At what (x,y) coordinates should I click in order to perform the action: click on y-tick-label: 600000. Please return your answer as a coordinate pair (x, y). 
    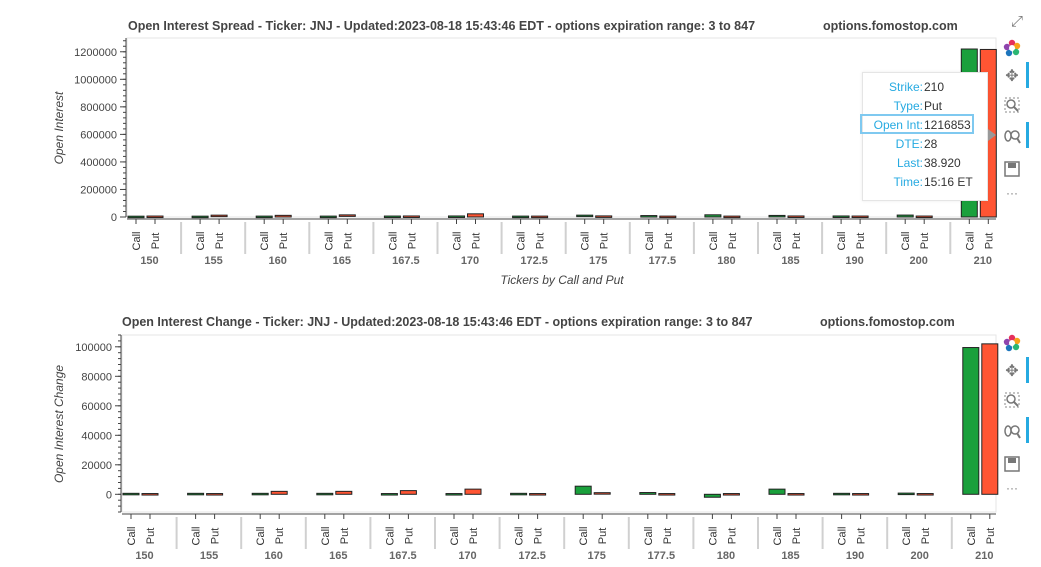
    Looking at the image, I should click on (98, 135).